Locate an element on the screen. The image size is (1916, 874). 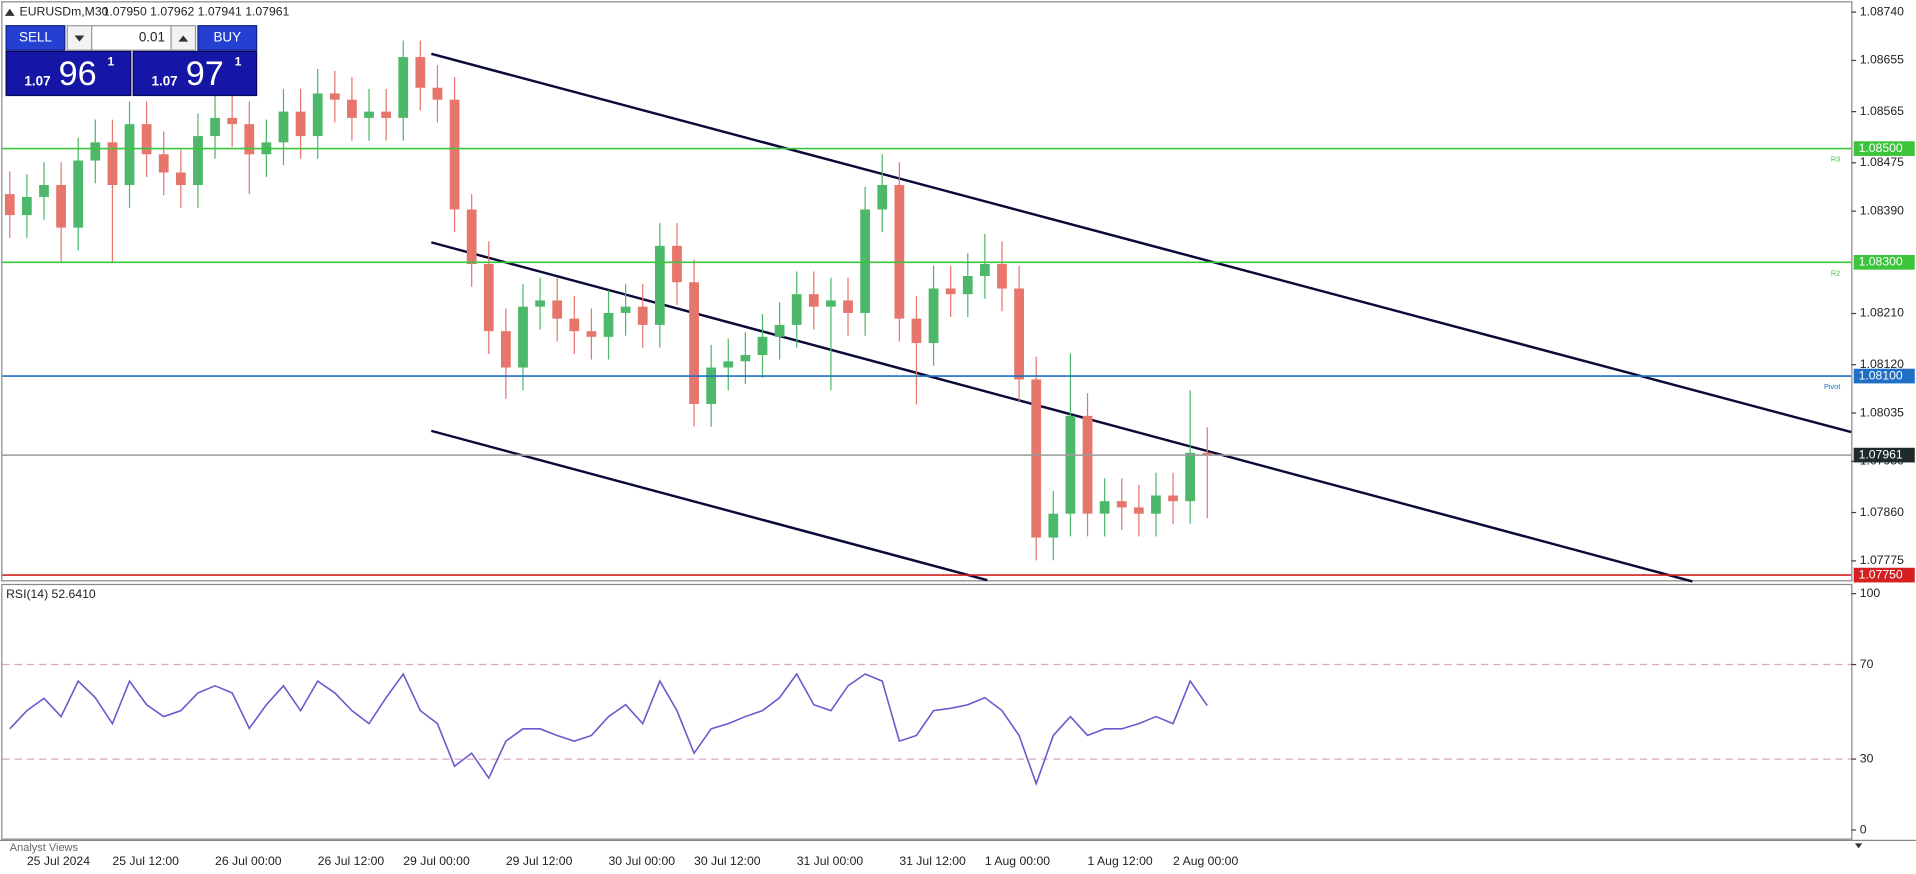
bid-box is located at coordinates (68, 73).